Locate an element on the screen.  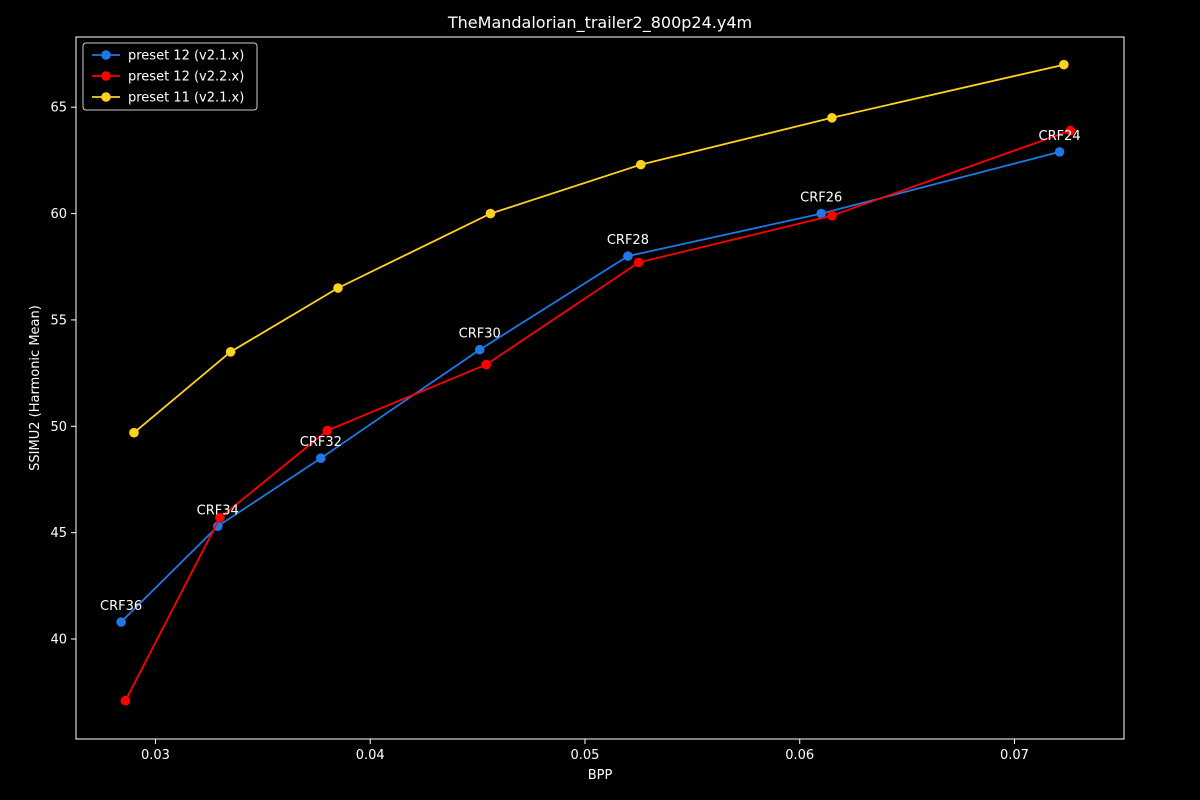
legend-item: preset 11 (v2.1.x) is located at coordinates (168, 98).